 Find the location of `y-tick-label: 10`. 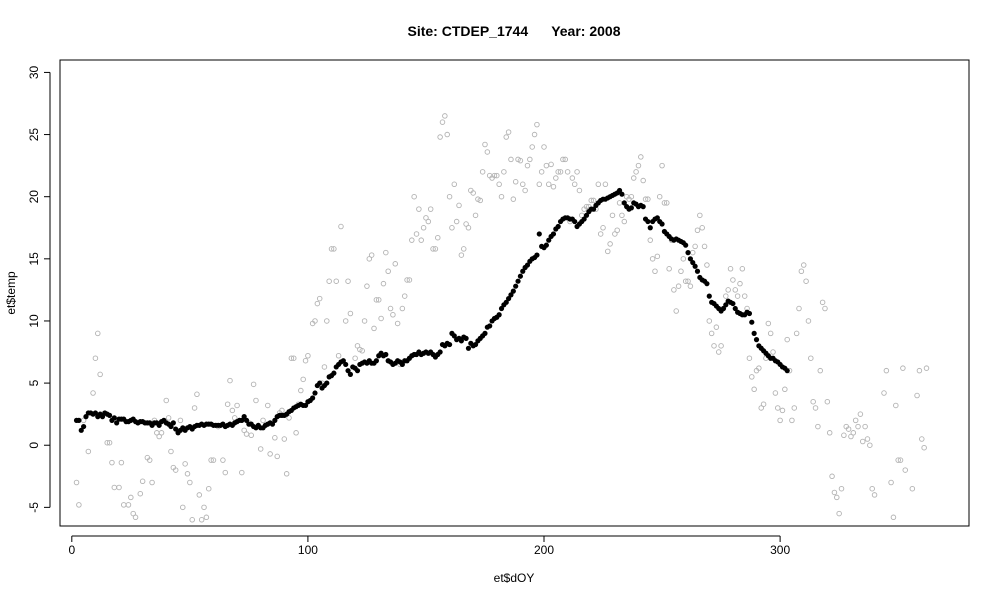

y-tick-label: 10 is located at coordinates (34, 321).